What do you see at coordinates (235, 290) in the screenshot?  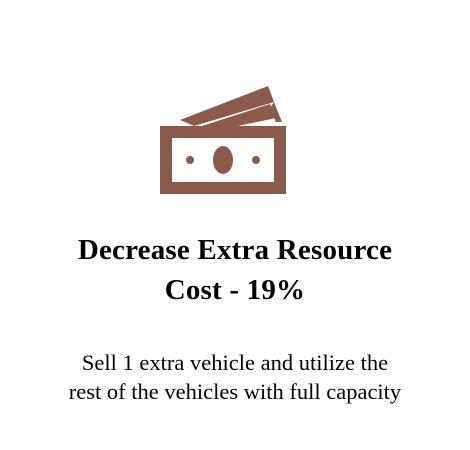 I see `card-title-line-2: Cost - 19%` at bounding box center [235, 290].